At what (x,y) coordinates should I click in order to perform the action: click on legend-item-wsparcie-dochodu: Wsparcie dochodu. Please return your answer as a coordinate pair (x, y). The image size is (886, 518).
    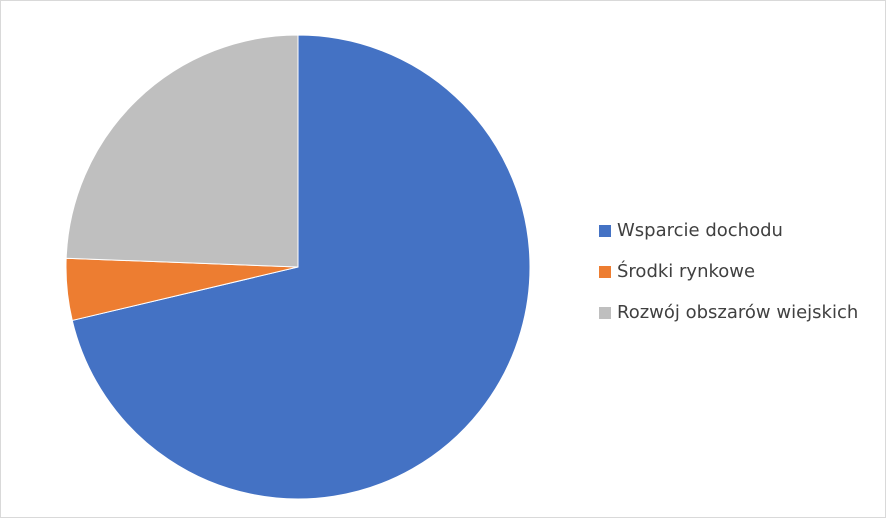
    Looking at the image, I should click on (728, 230).